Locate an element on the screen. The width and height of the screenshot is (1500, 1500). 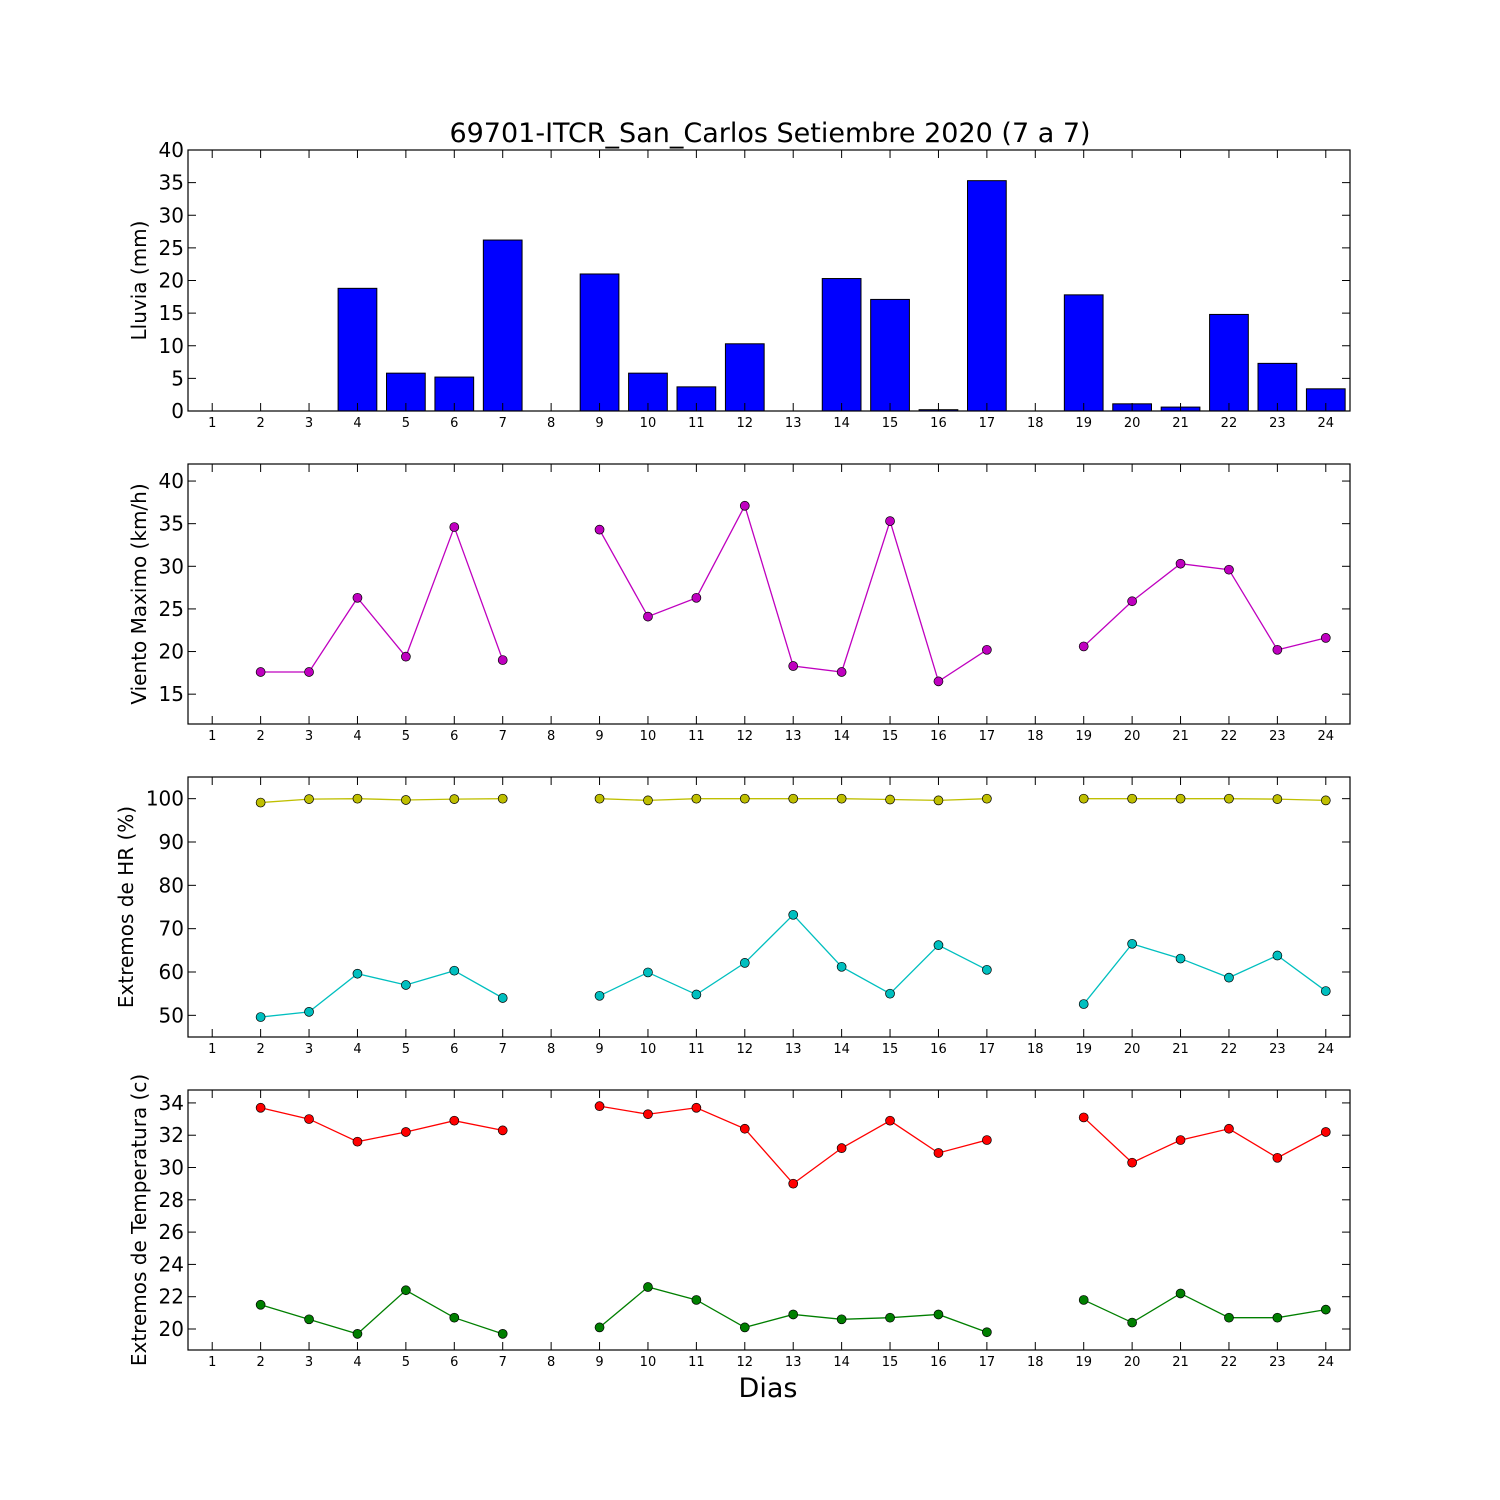
x-tick-label: 14 is located at coordinates (841, 423).